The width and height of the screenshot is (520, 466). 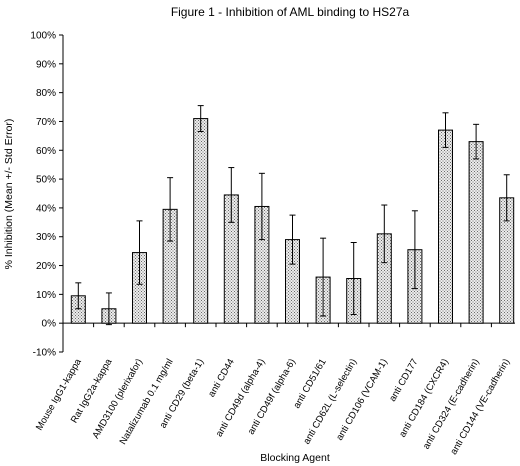 What do you see at coordinates (221, 378) in the screenshot?
I see `category-label: anti CD44` at bounding box center [221, 378].